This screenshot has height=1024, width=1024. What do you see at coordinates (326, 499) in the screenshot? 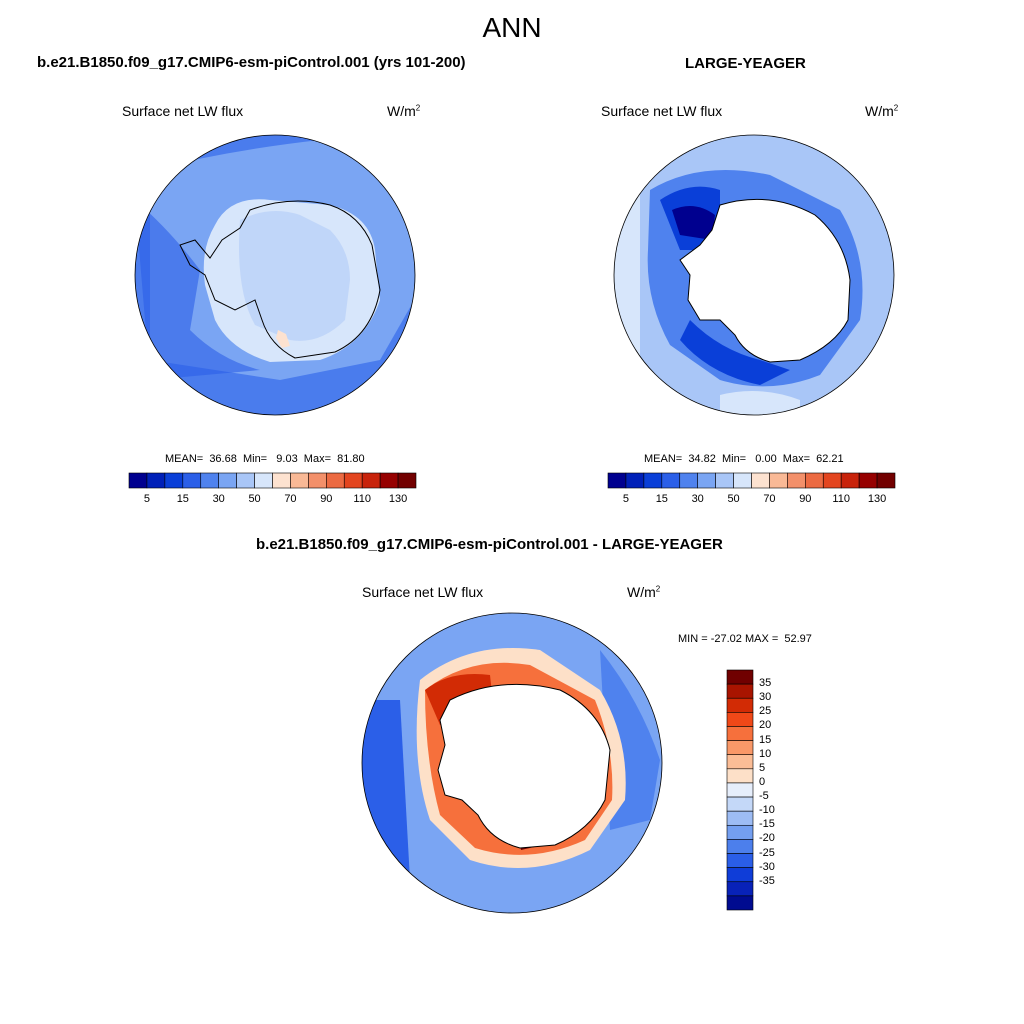
I see `colorbar-1-tick-label: 90` at bounding box center [326, 499].